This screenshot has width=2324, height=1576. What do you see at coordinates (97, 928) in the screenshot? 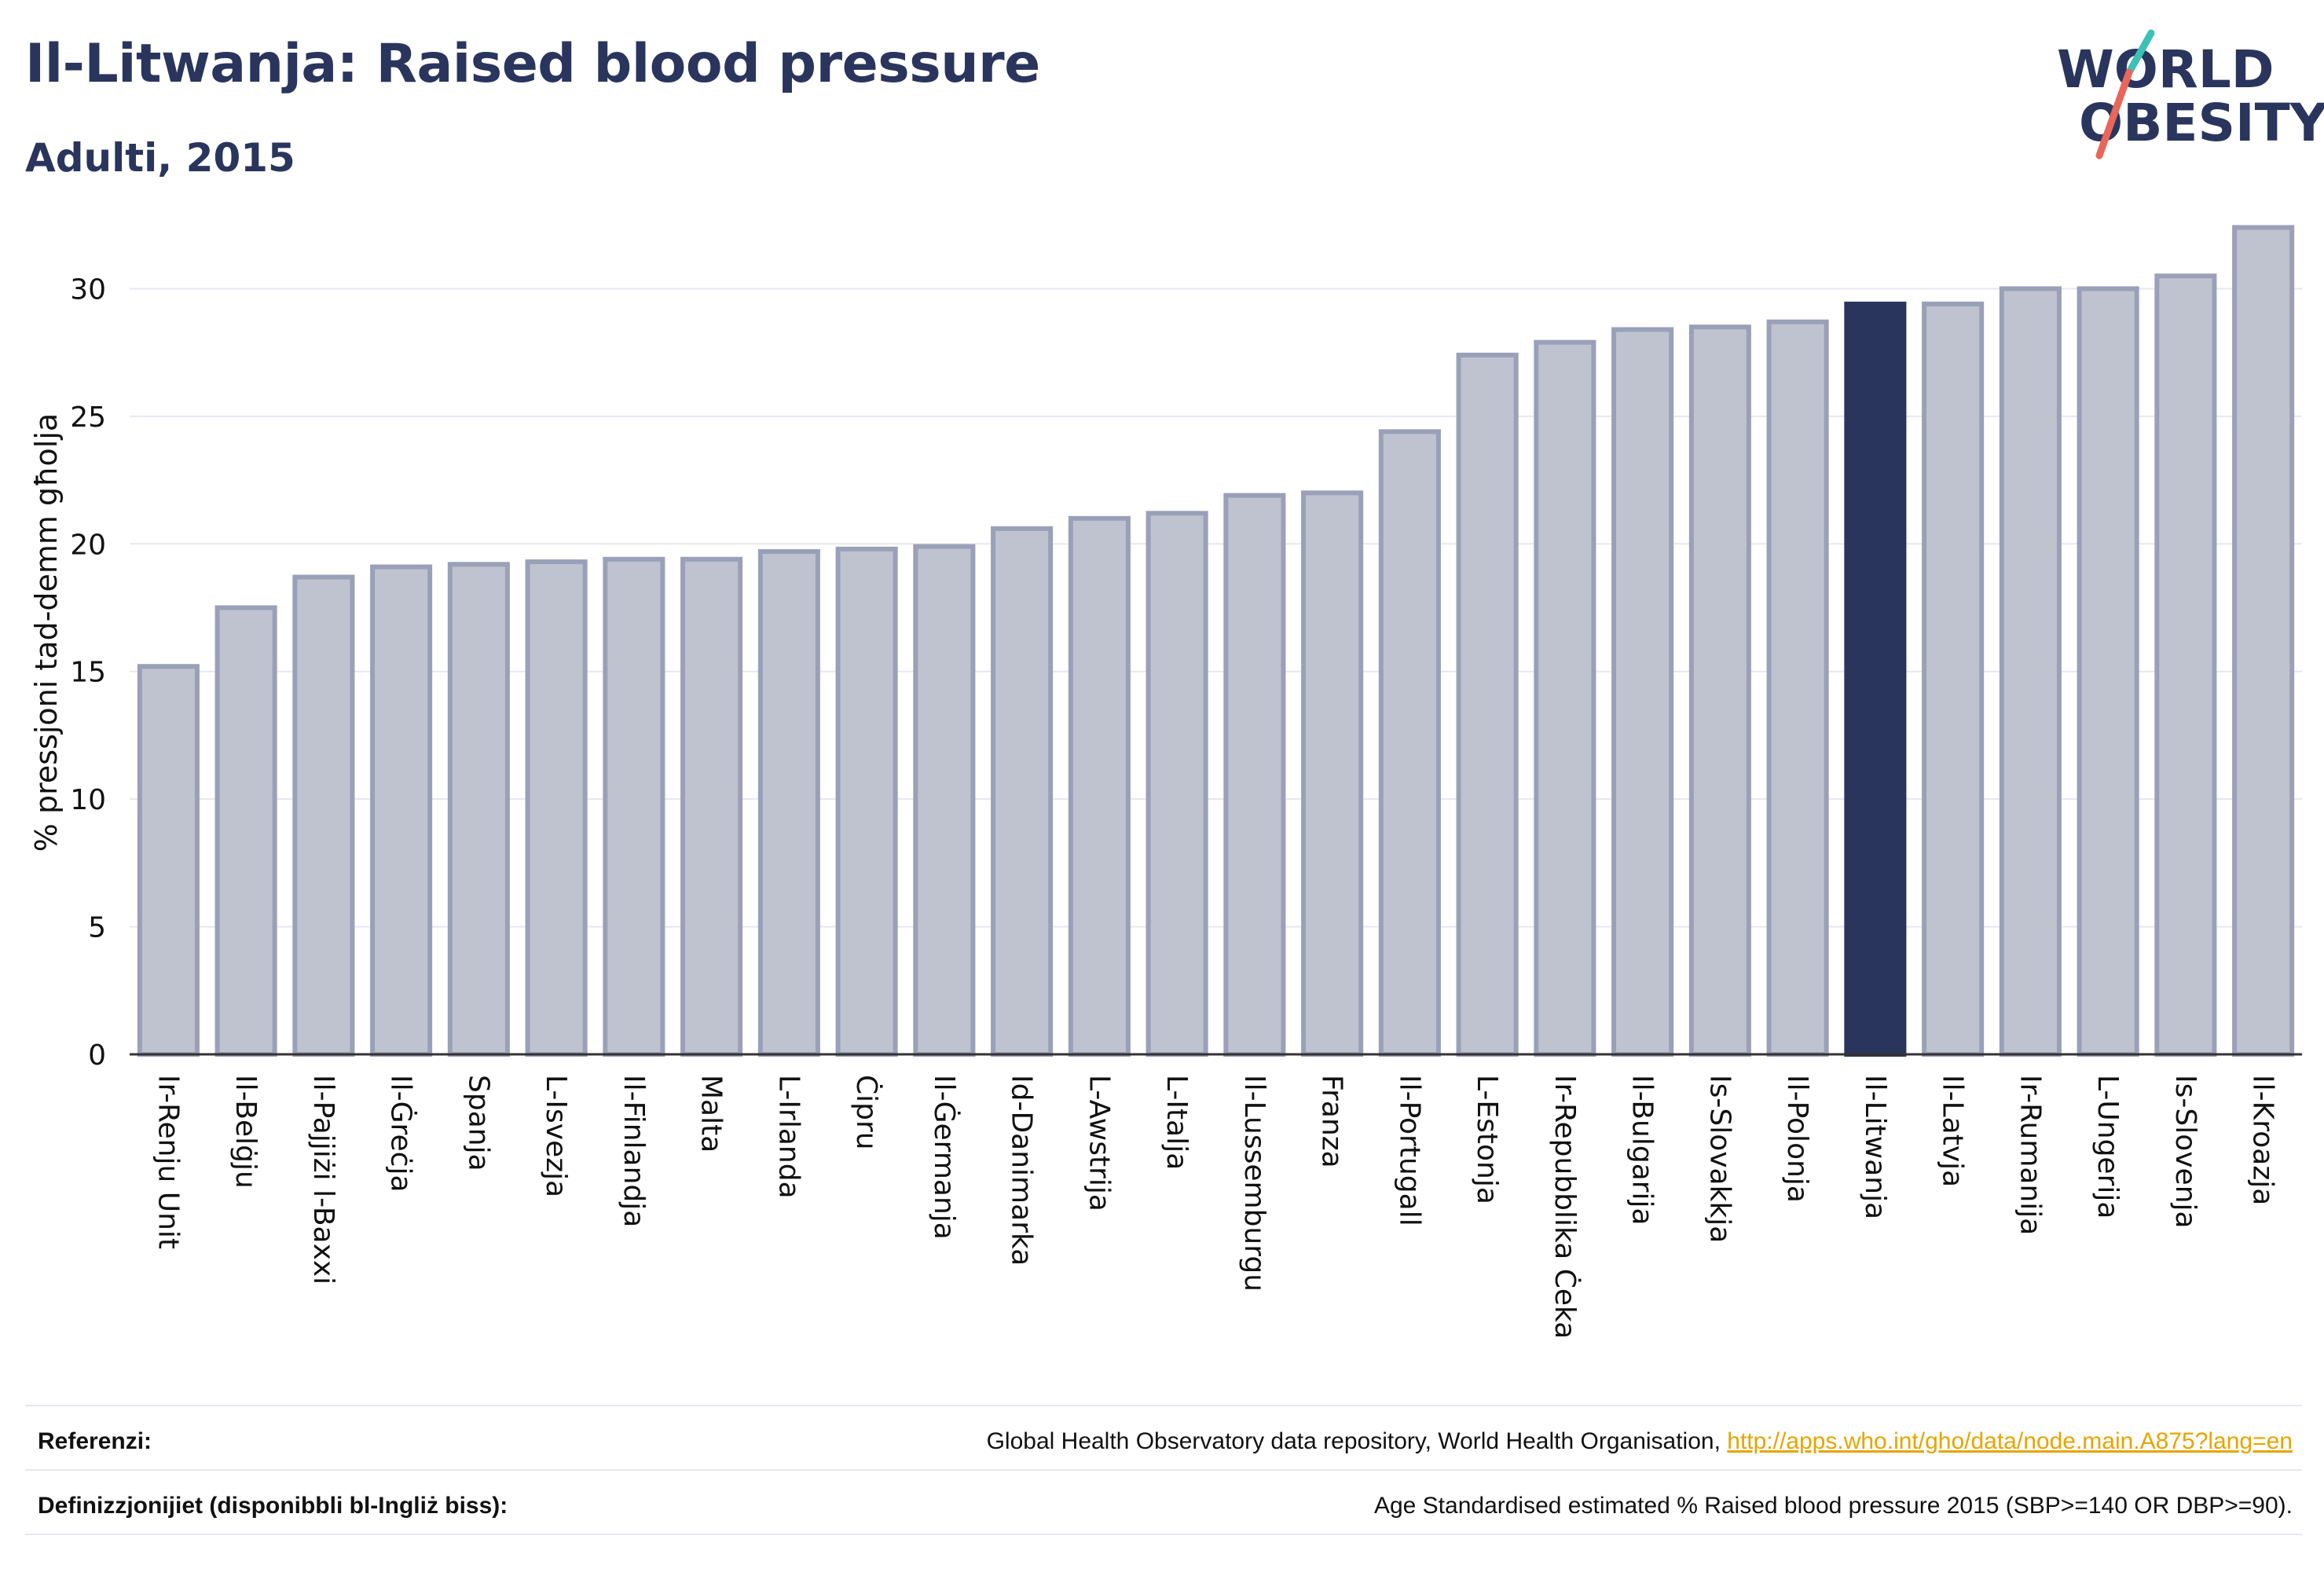
I see `y-tick-label: 5` at bounding box center [97, 928].